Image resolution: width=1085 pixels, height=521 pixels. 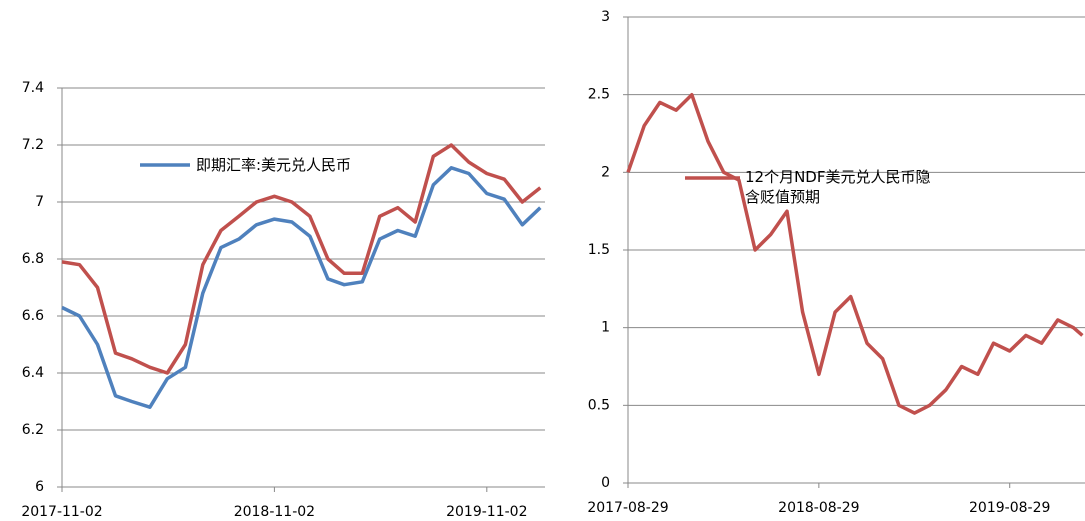 I want to click on y-tick-label: 0.5, so click(x=599, y=405).